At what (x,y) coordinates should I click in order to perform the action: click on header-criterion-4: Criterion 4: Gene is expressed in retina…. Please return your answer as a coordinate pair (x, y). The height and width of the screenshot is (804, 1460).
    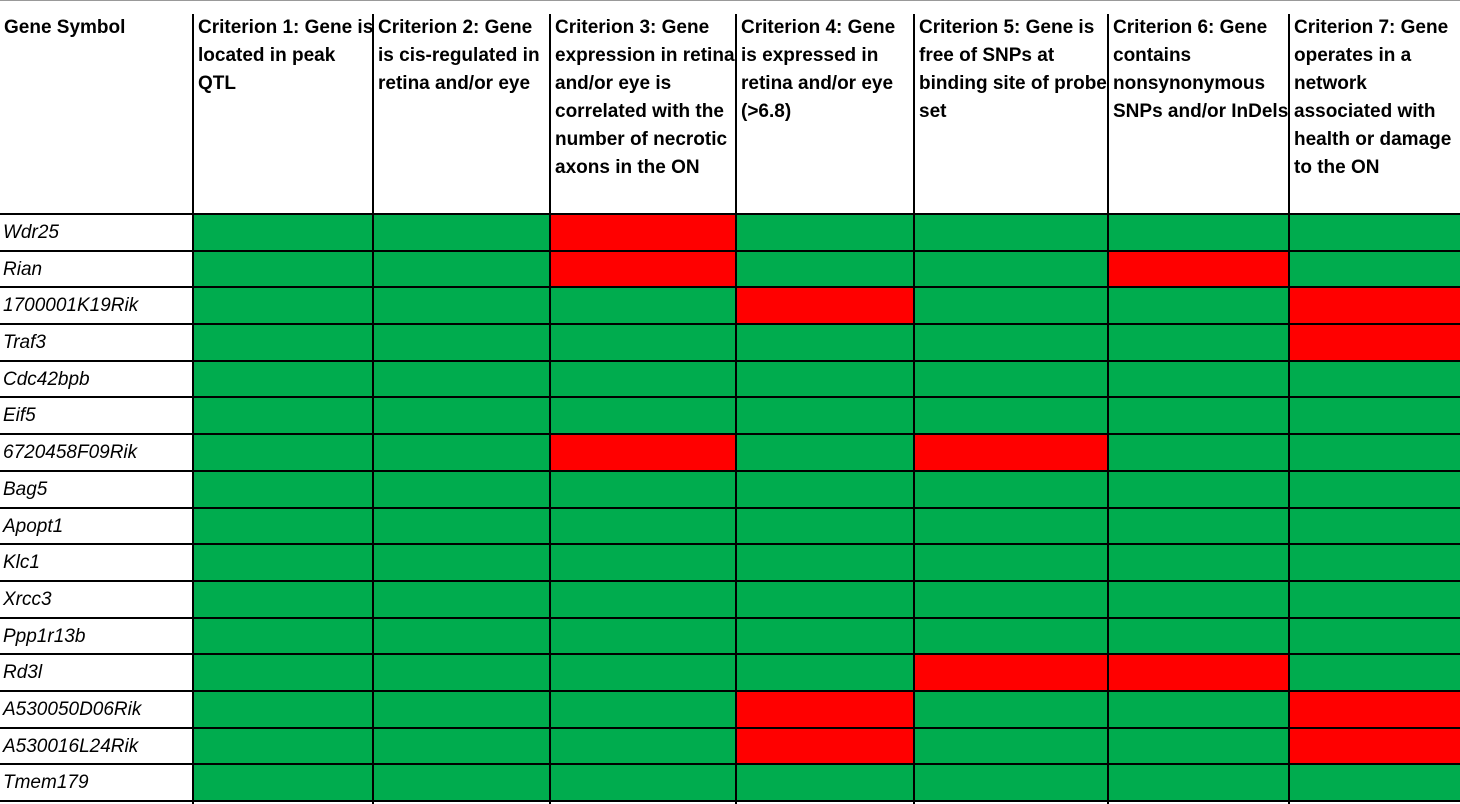
    Looking at the image, I should click on (818, 69).